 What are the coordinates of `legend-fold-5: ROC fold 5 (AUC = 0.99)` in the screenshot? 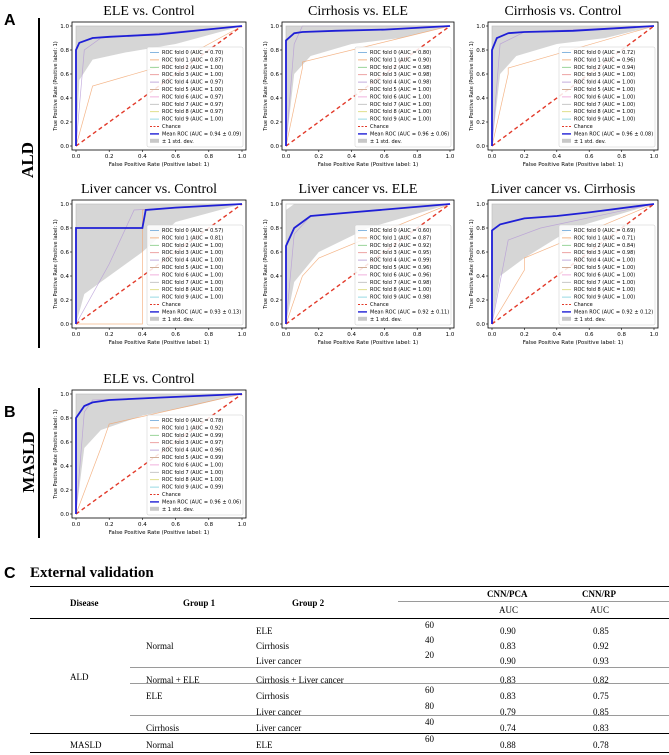 It's located at (192, 458).